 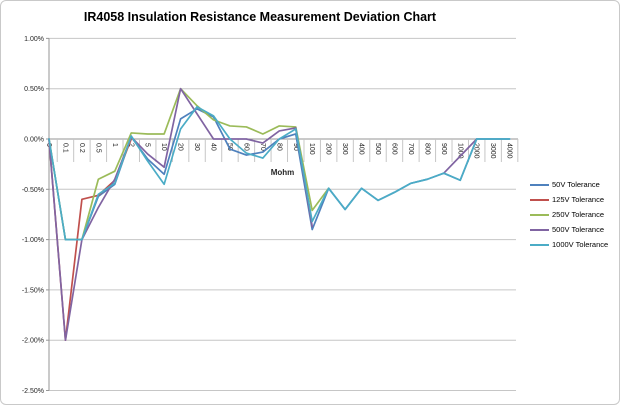 I want to click on y-tick-label: -1.00%, so click(x=33, y=240).